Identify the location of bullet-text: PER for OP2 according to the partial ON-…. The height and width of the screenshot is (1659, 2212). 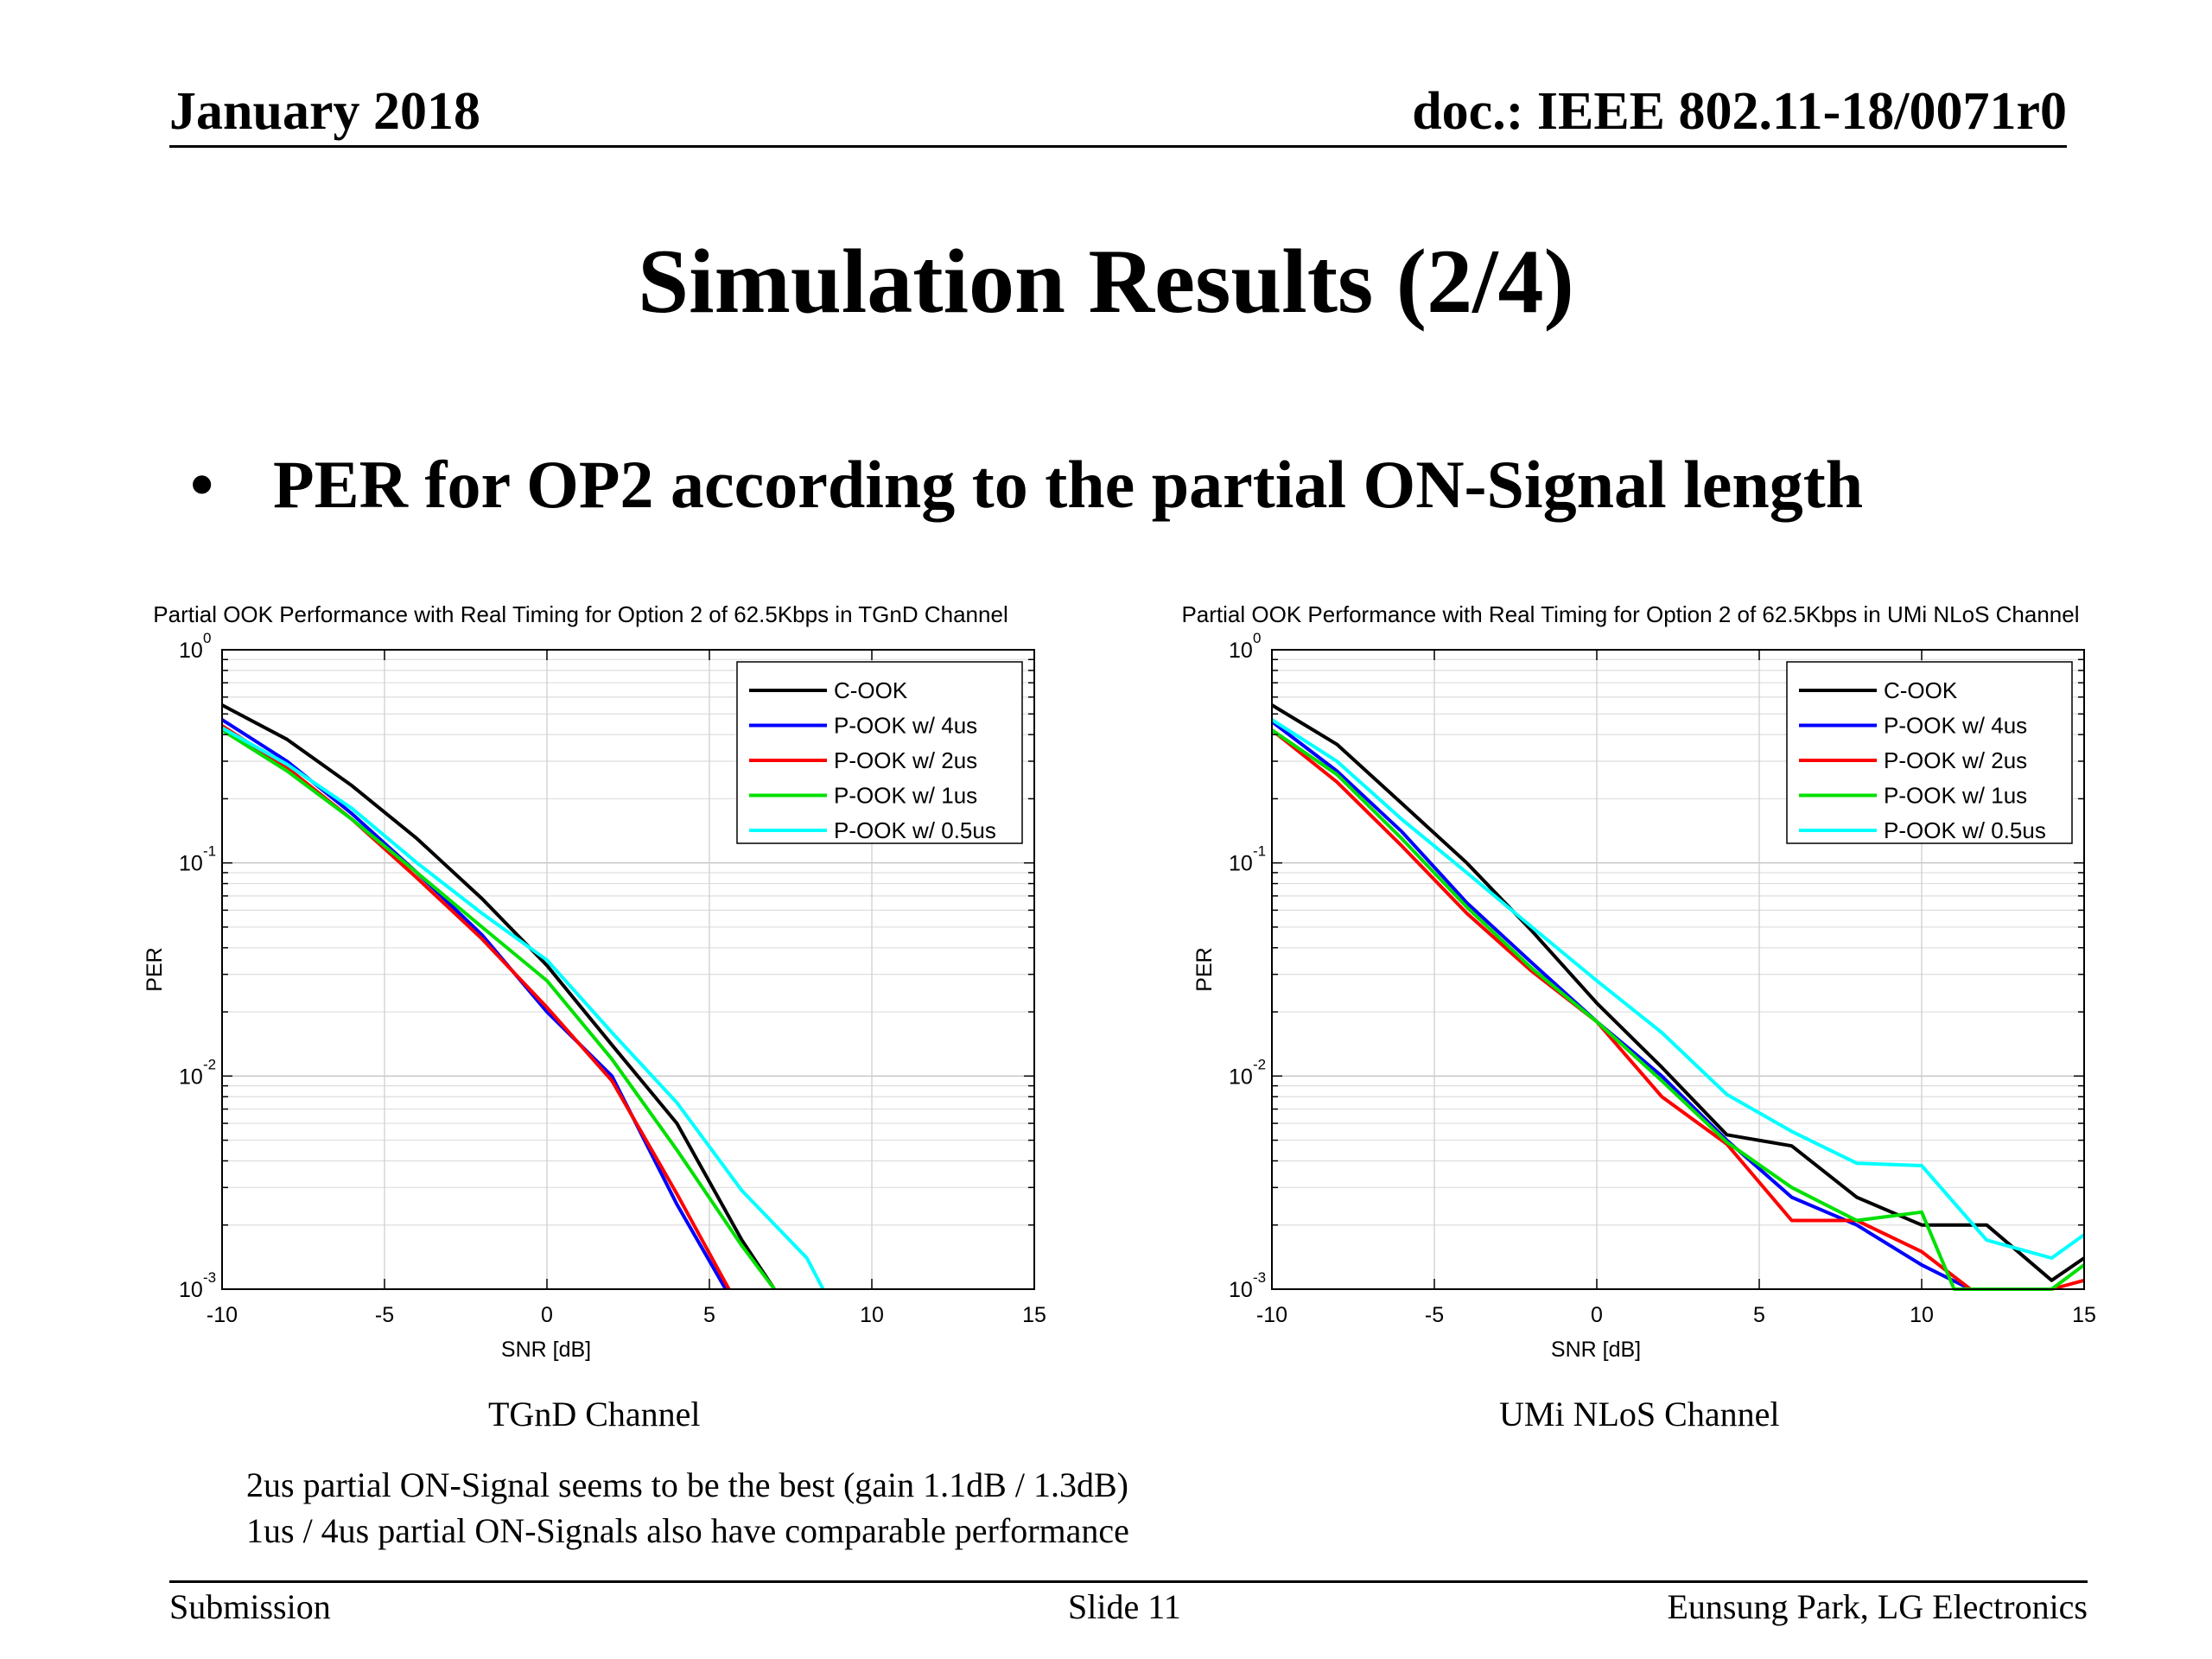
(1068, 484).